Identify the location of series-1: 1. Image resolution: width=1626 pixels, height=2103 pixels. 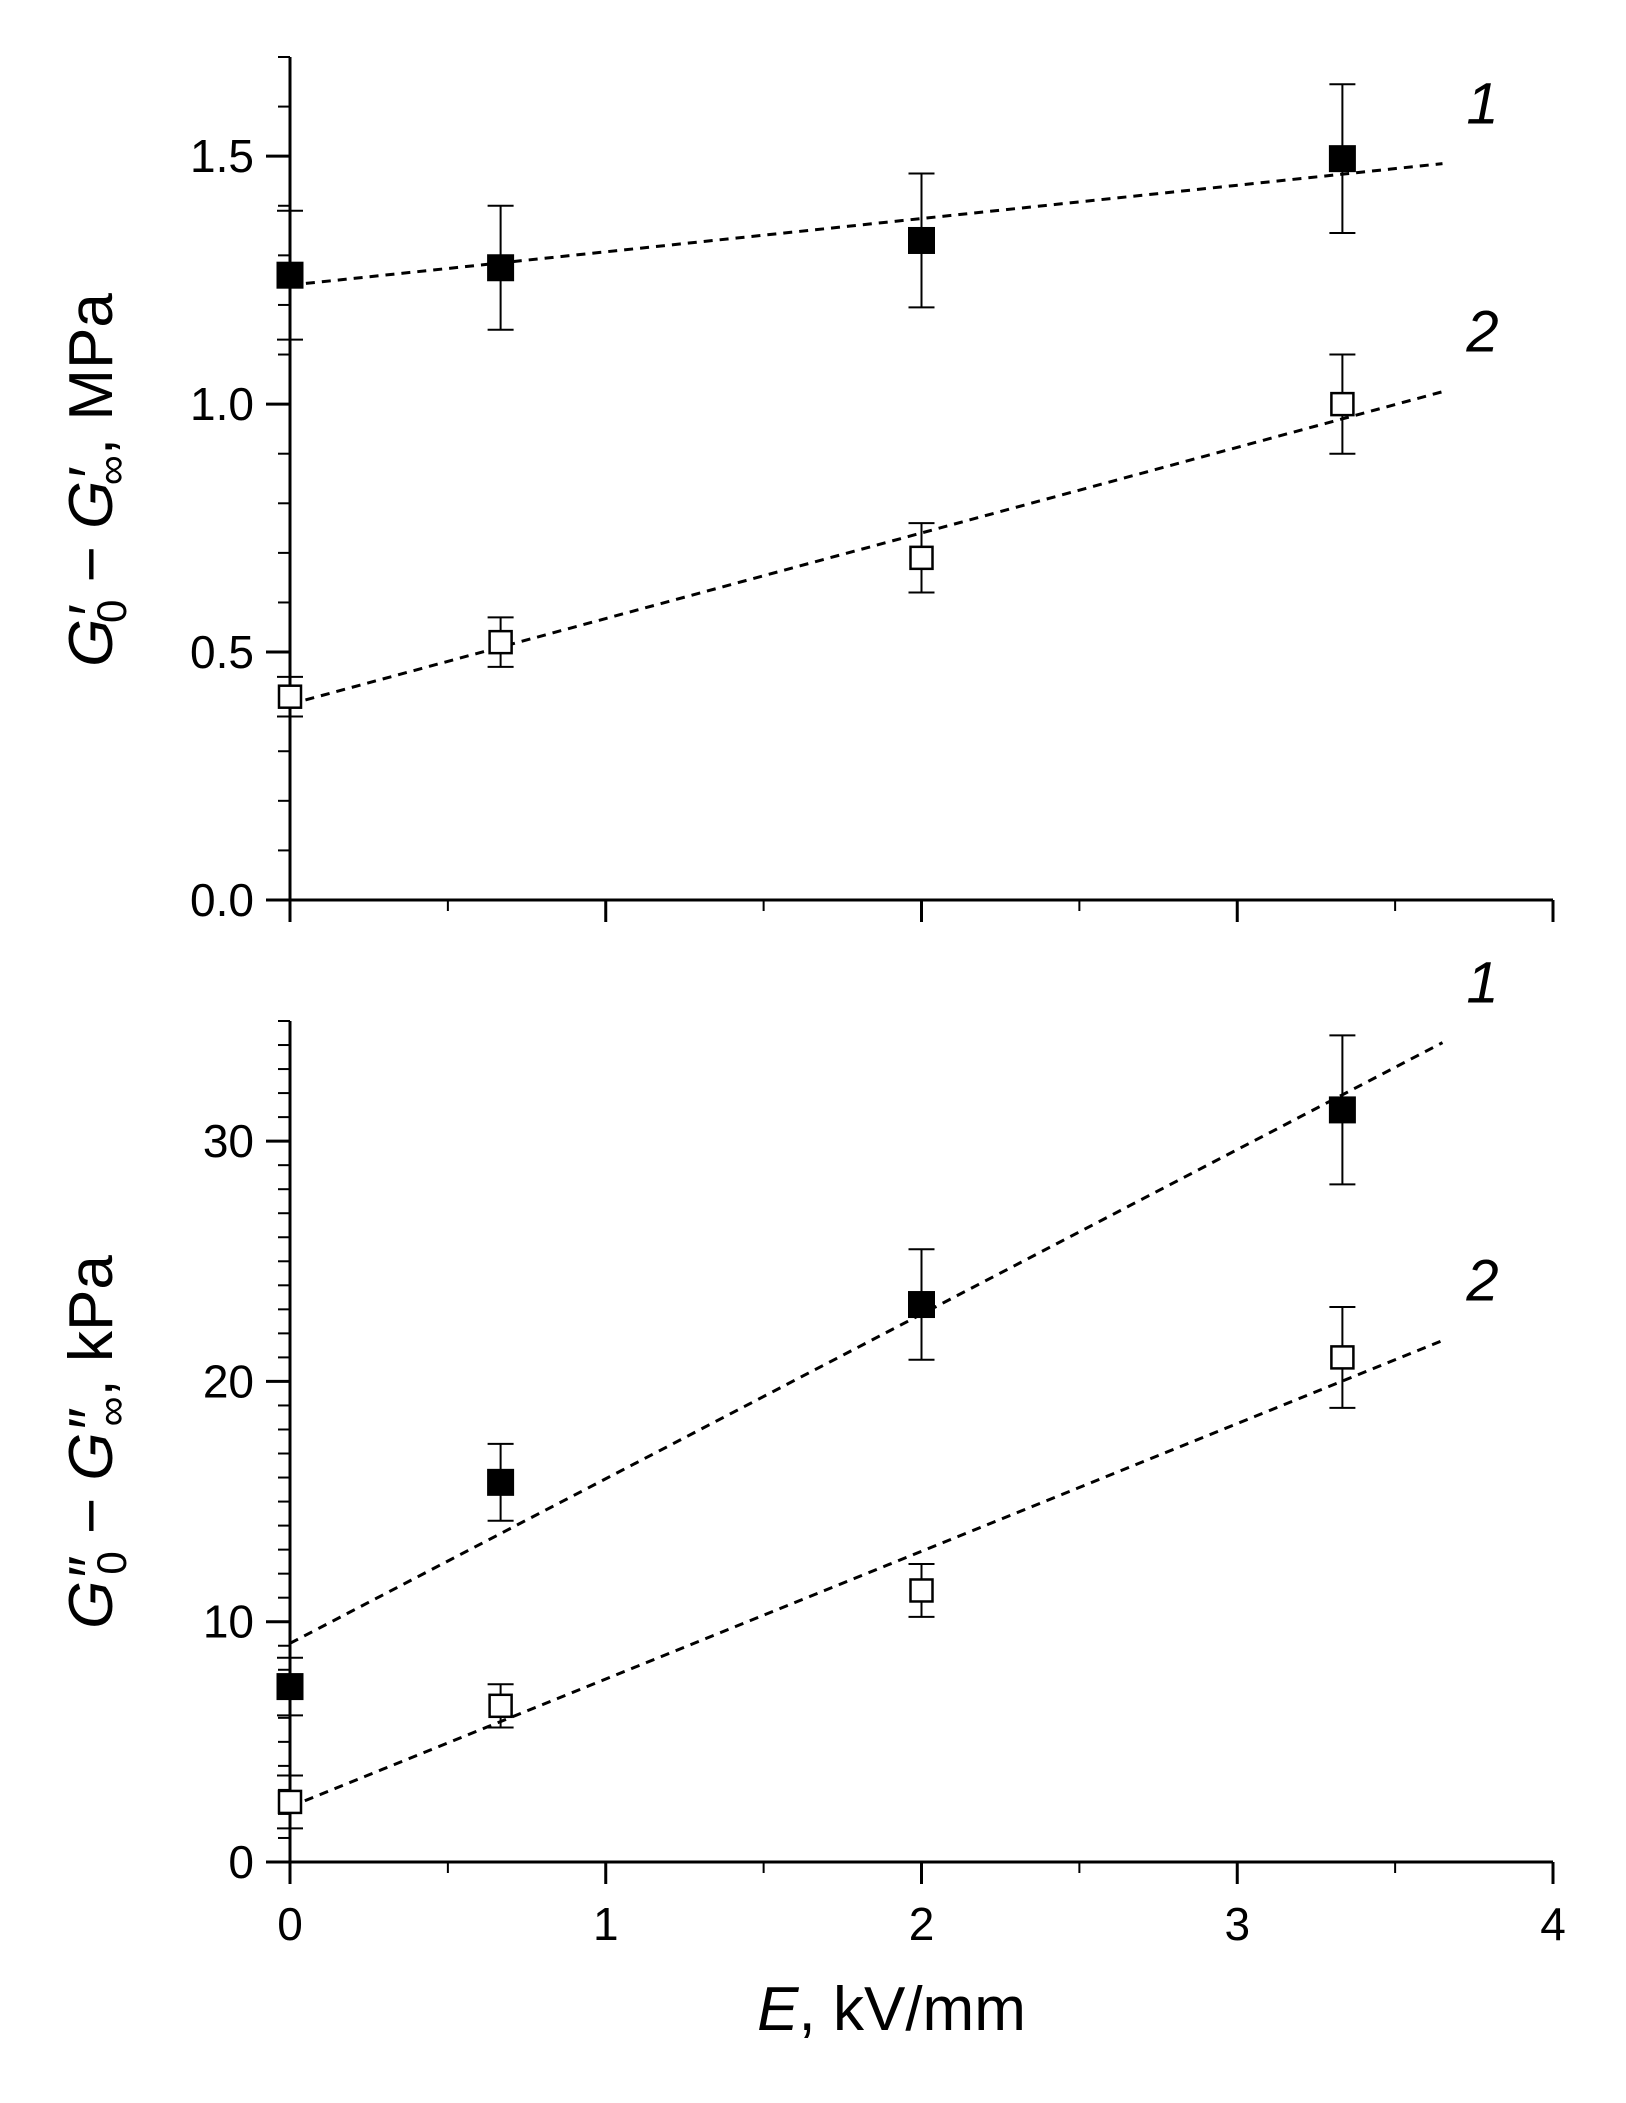
(887, 206).